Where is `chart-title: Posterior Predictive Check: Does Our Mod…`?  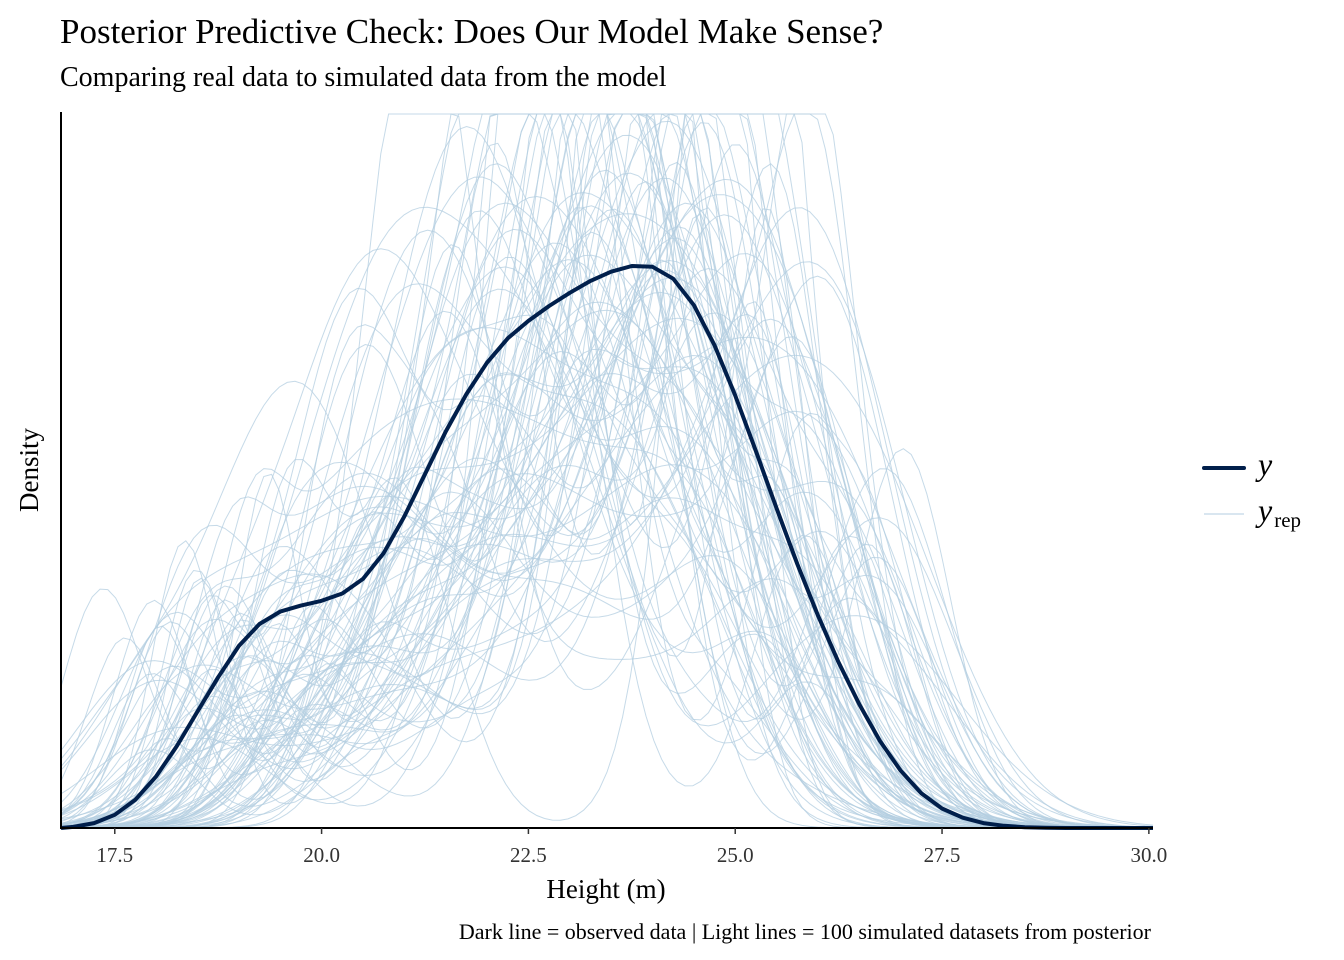
chart-title: Posterior Predictive Check: Does Our Mod… is located at coordinates (472, 31).